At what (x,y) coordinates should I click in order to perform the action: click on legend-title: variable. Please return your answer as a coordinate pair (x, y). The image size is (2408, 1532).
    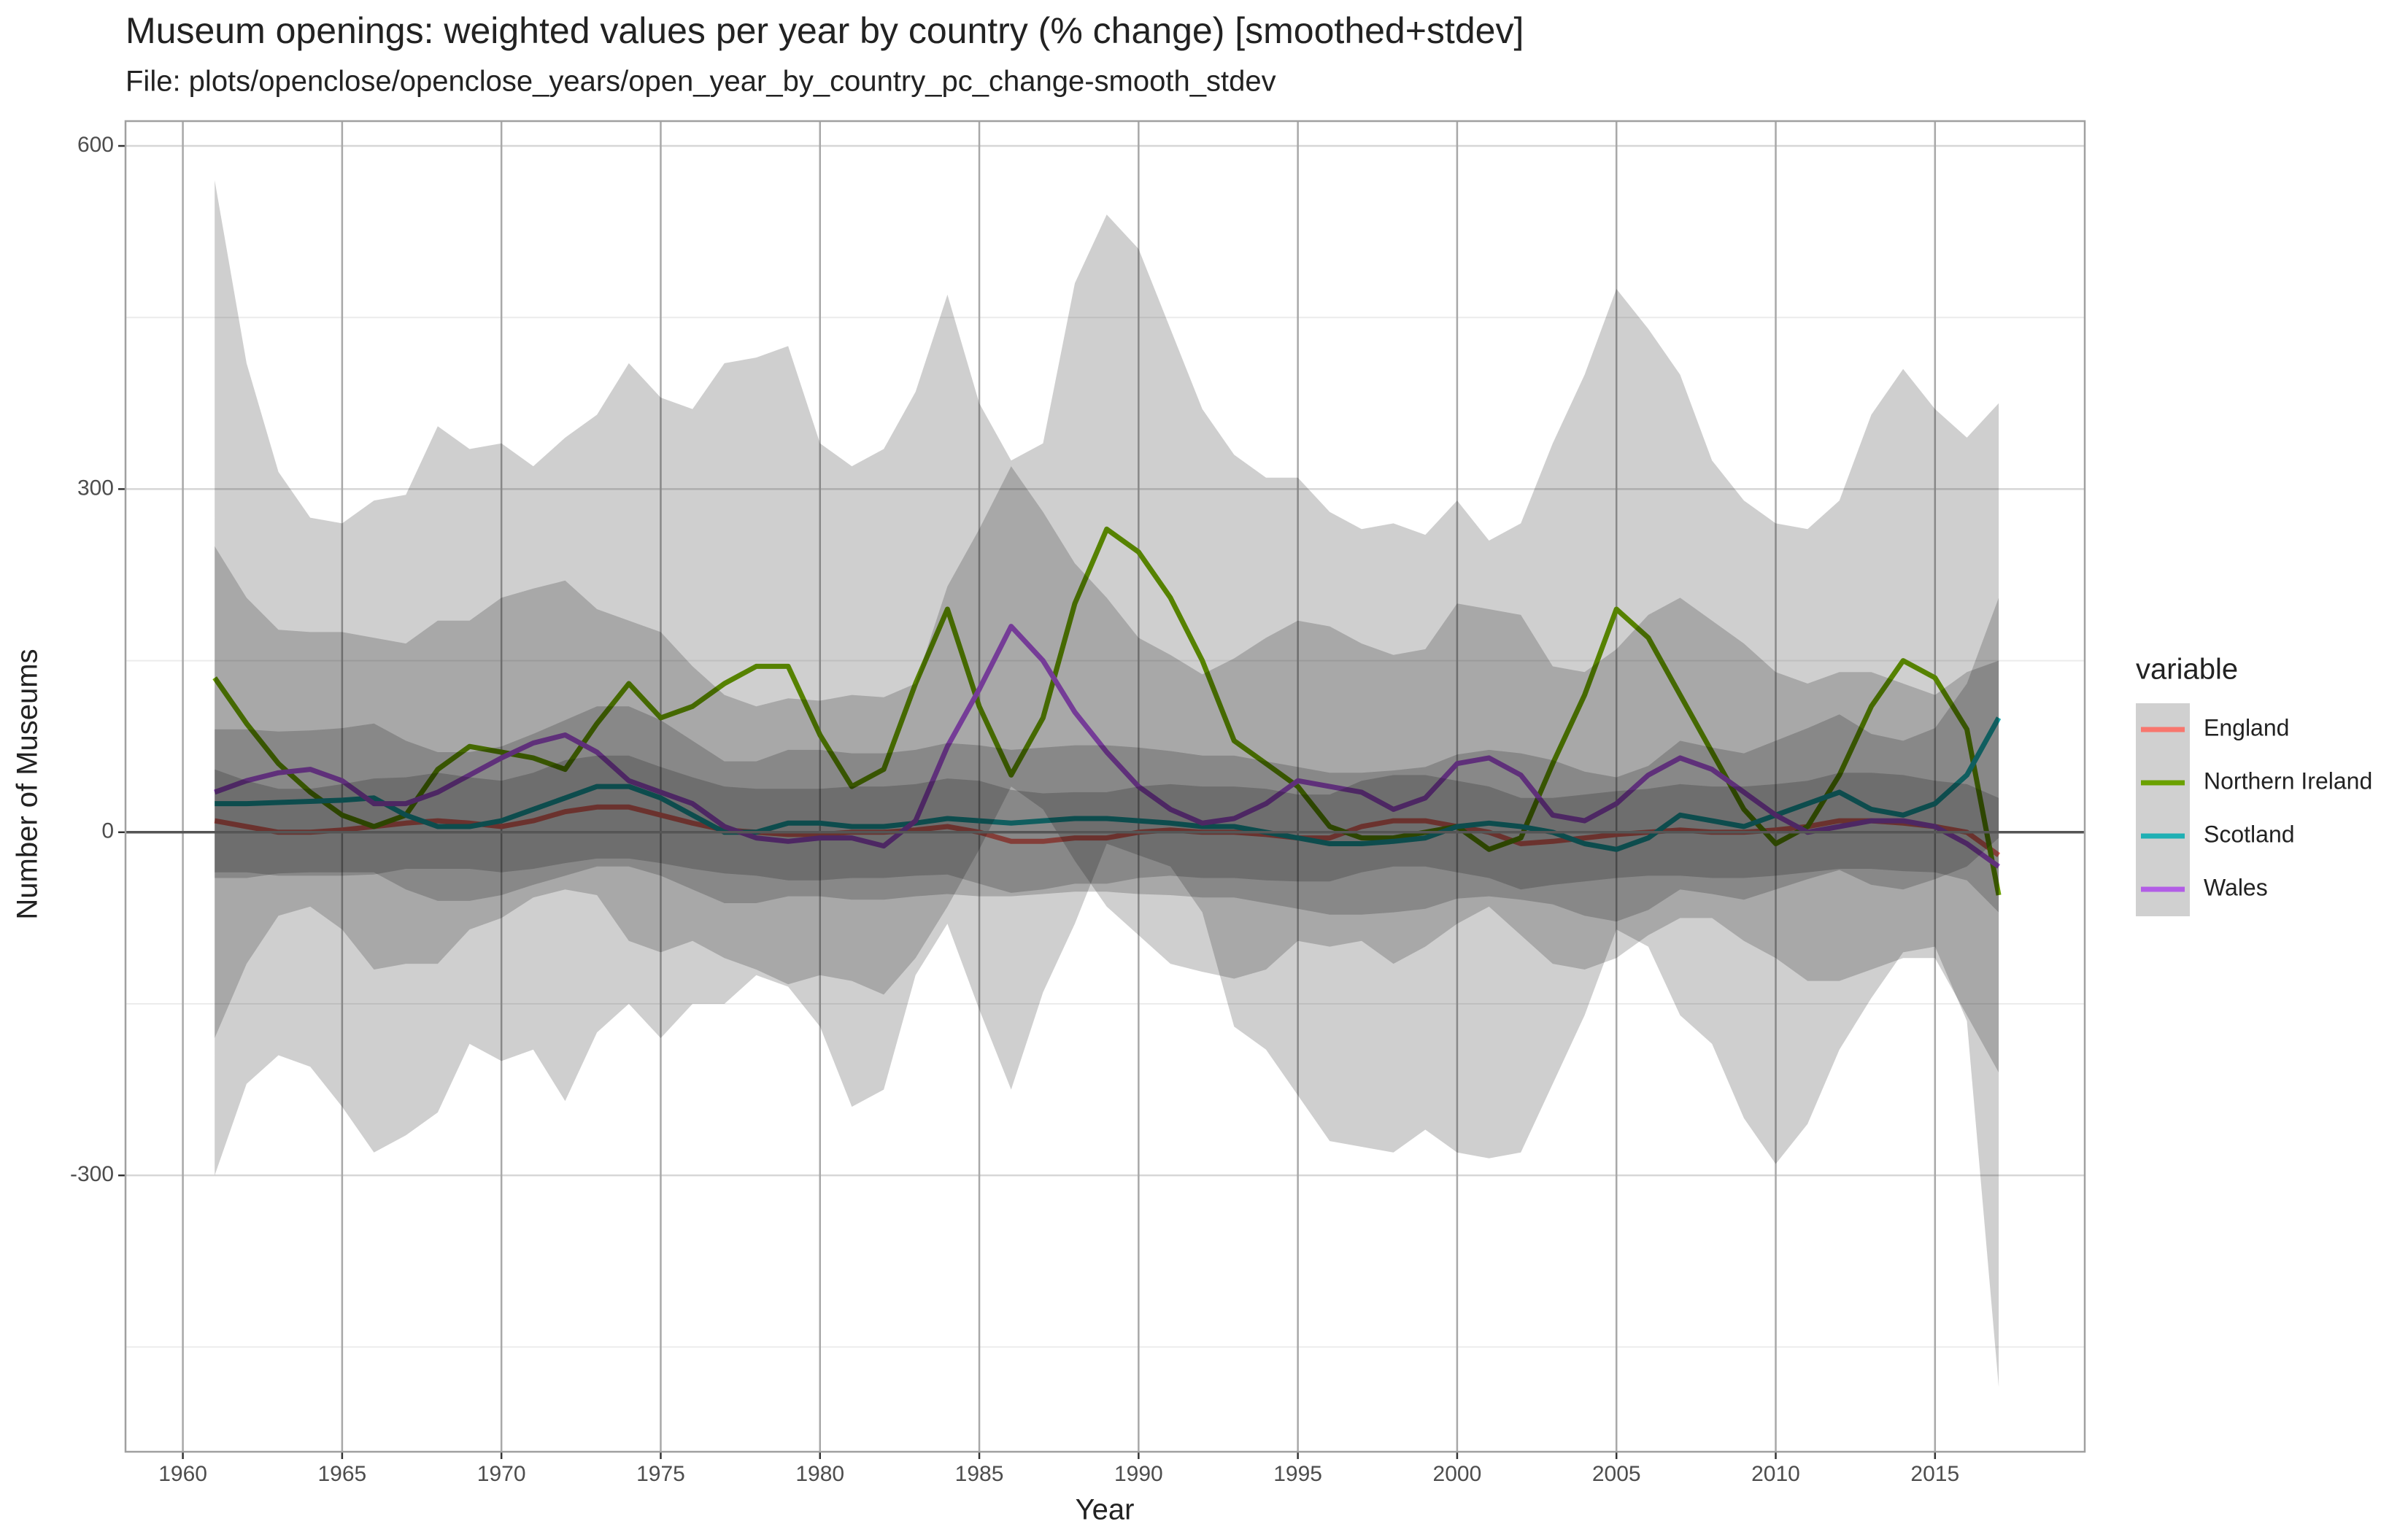
    Looking at the image, I should click on (2187, 670).